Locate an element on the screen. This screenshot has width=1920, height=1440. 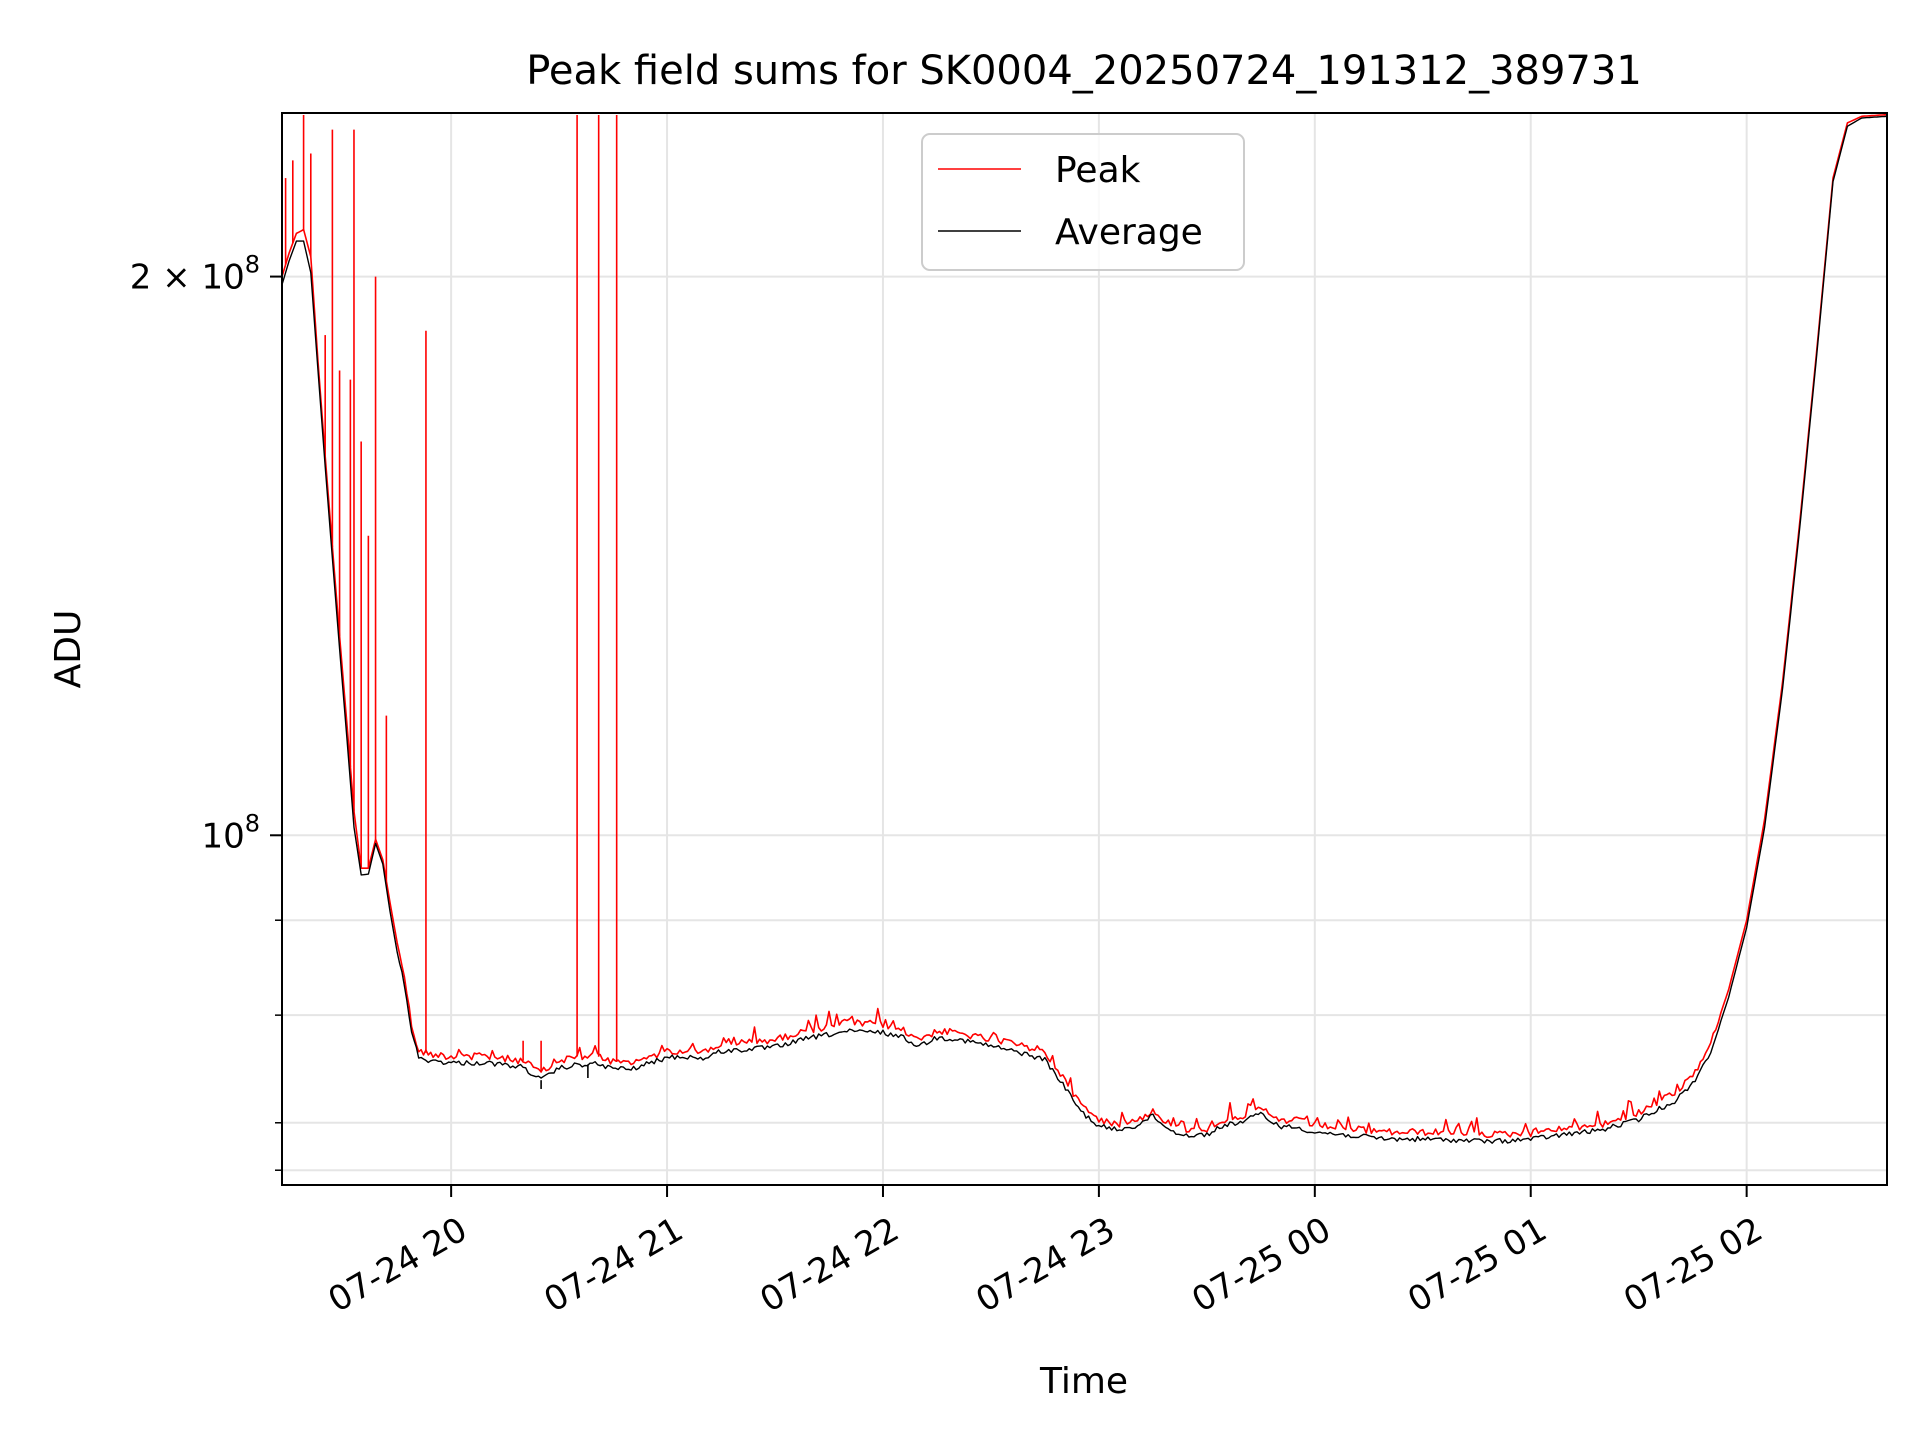
legend-label-peak: Peak is located at coordinates (1098, 170).